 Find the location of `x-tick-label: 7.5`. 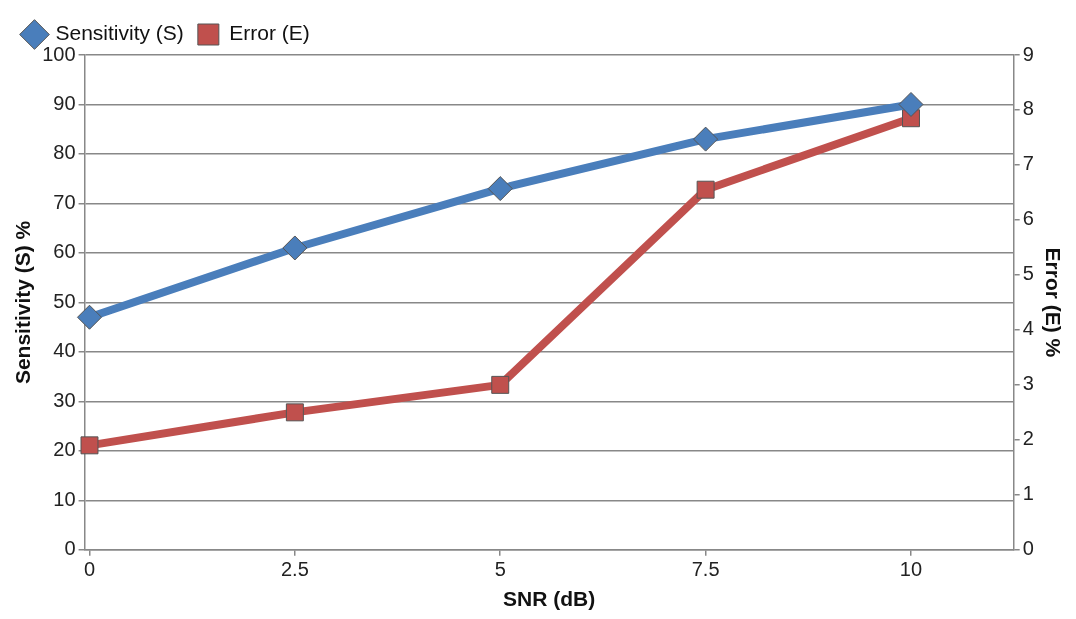

x-tick-label: 7.5 is located at coordinates (705, 569).